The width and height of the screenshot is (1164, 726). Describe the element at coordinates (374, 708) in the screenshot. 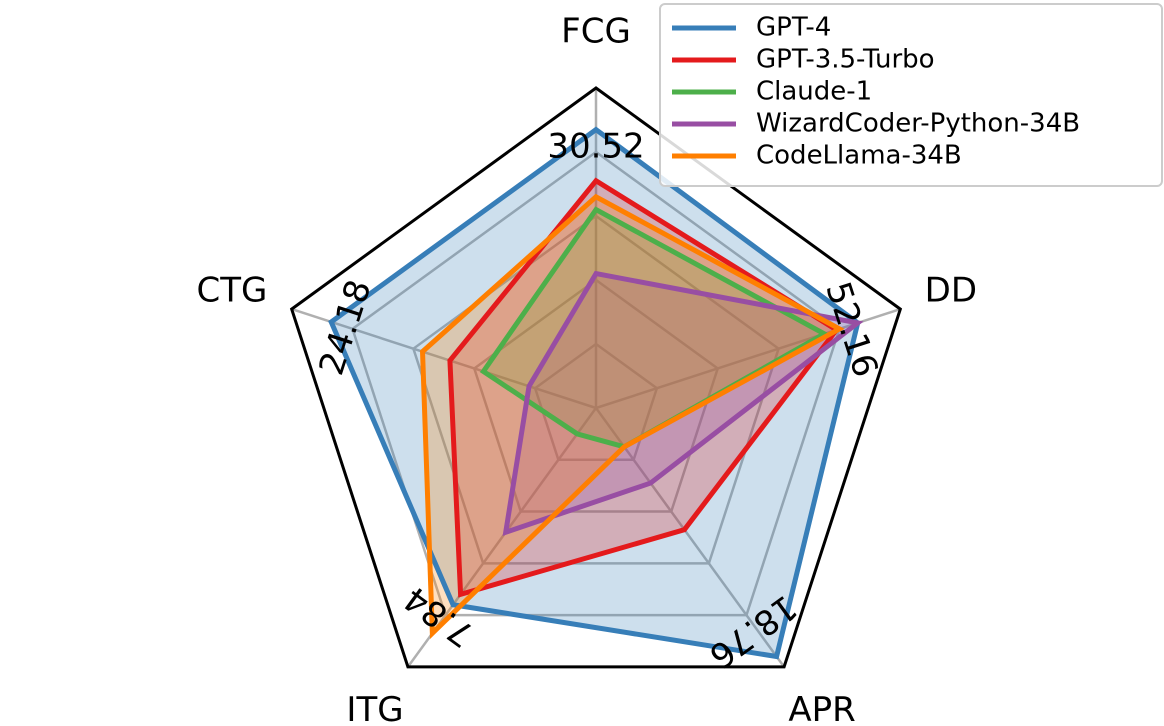

I see `axis-label: ITG` at that location.